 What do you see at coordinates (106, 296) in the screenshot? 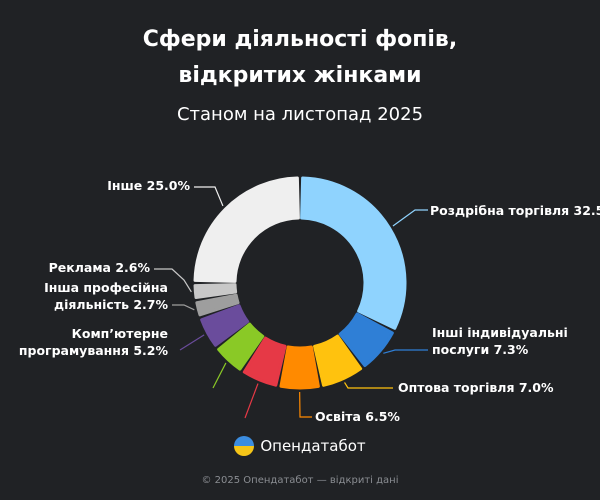
I see `slice-label-7: Інша професійна діяльність 2.7%` at bounding box center [106, 296].